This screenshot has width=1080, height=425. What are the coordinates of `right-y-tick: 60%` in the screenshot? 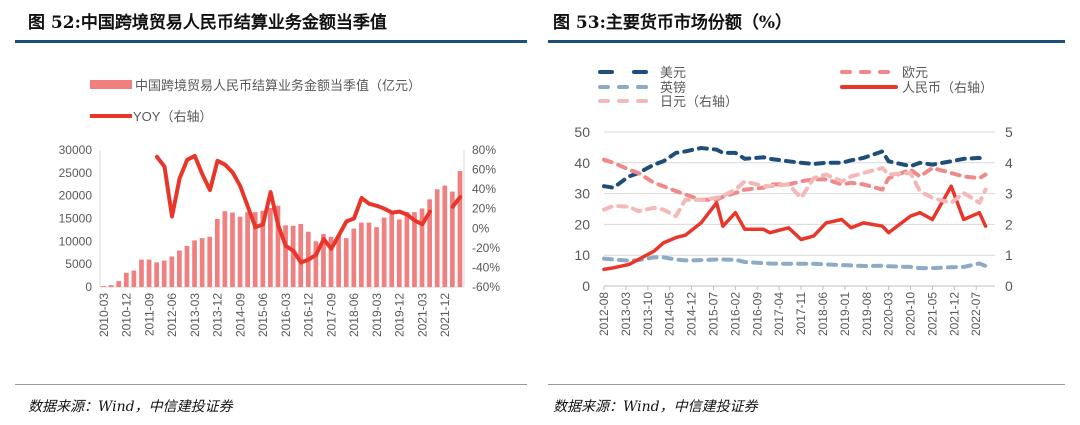 It's located at (484, 170).